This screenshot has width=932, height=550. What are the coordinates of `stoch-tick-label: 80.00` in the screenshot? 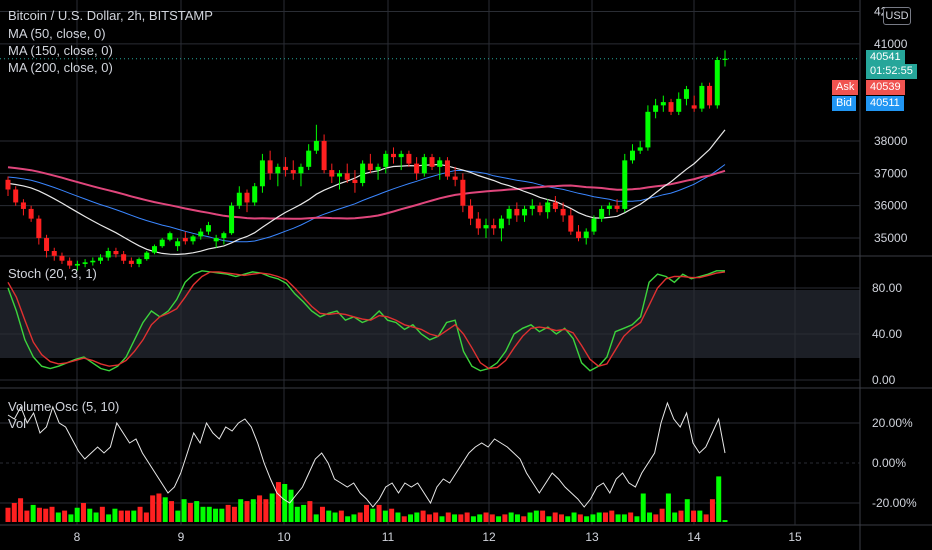 It's located at (887, 288).